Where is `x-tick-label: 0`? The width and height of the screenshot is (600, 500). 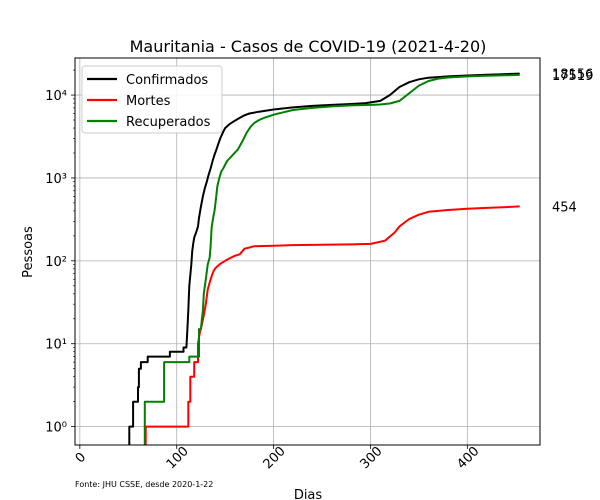 x-tick-label: 0 is located at coordinates (81, 458).